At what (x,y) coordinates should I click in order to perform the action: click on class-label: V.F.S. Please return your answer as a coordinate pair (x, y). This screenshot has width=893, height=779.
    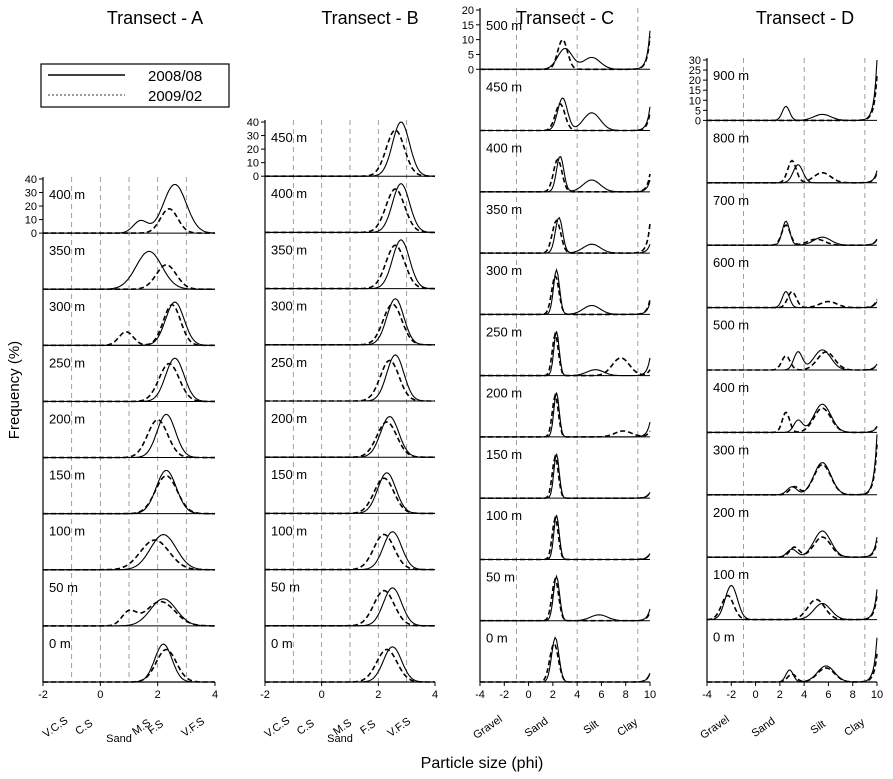
    Looking at the image, I should click on (399, 727).